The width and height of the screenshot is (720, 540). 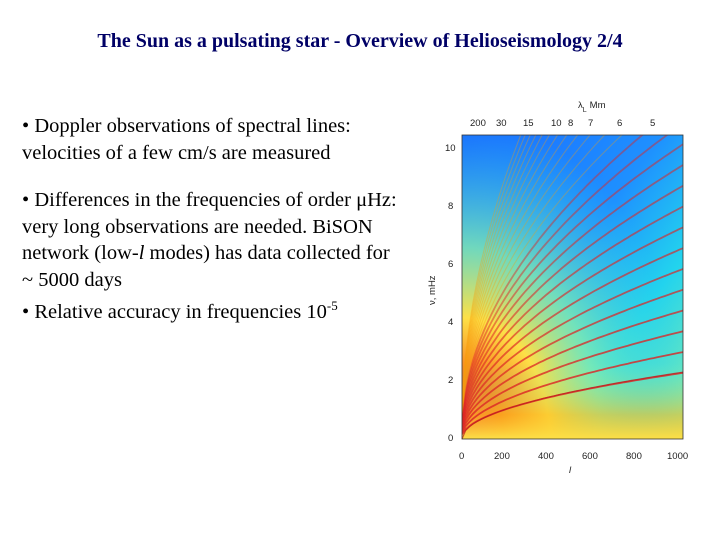 I want to click on top-axis-label: λL Mm, so click(x=592, y=107).